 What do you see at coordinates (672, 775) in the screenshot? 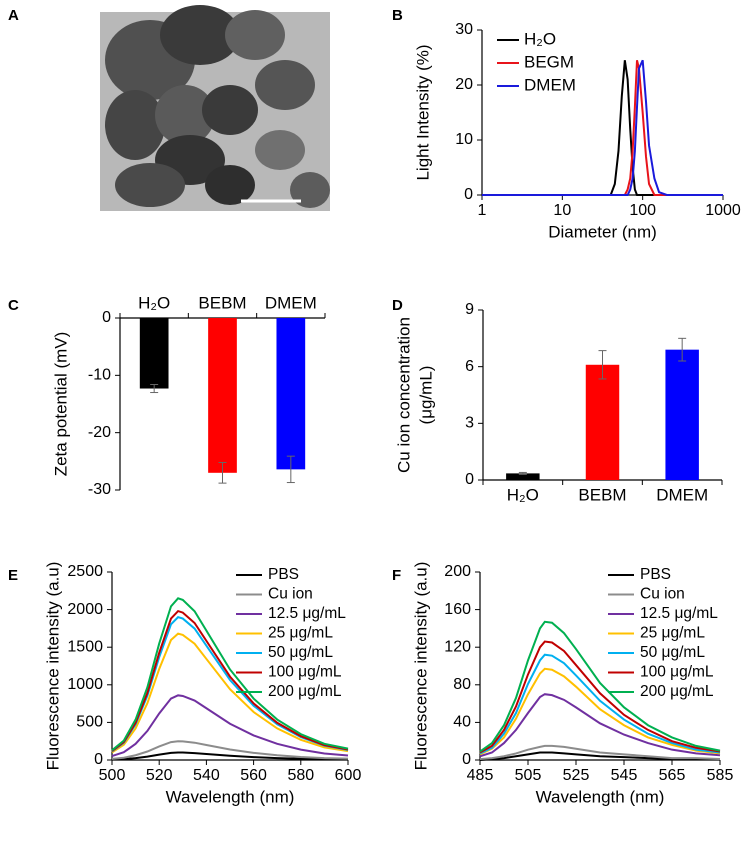
I see `x-tick-label: 565` at bounding box center [672, 775].